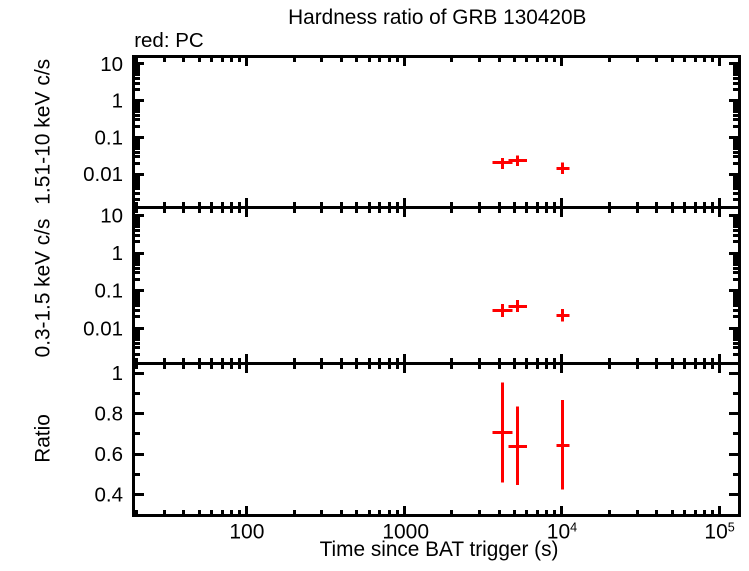 This screenshot has height=571, width=749. Describe the element at coordinates (43, 438) in the screenshot. I see `svg-text: Ratio` at that location.